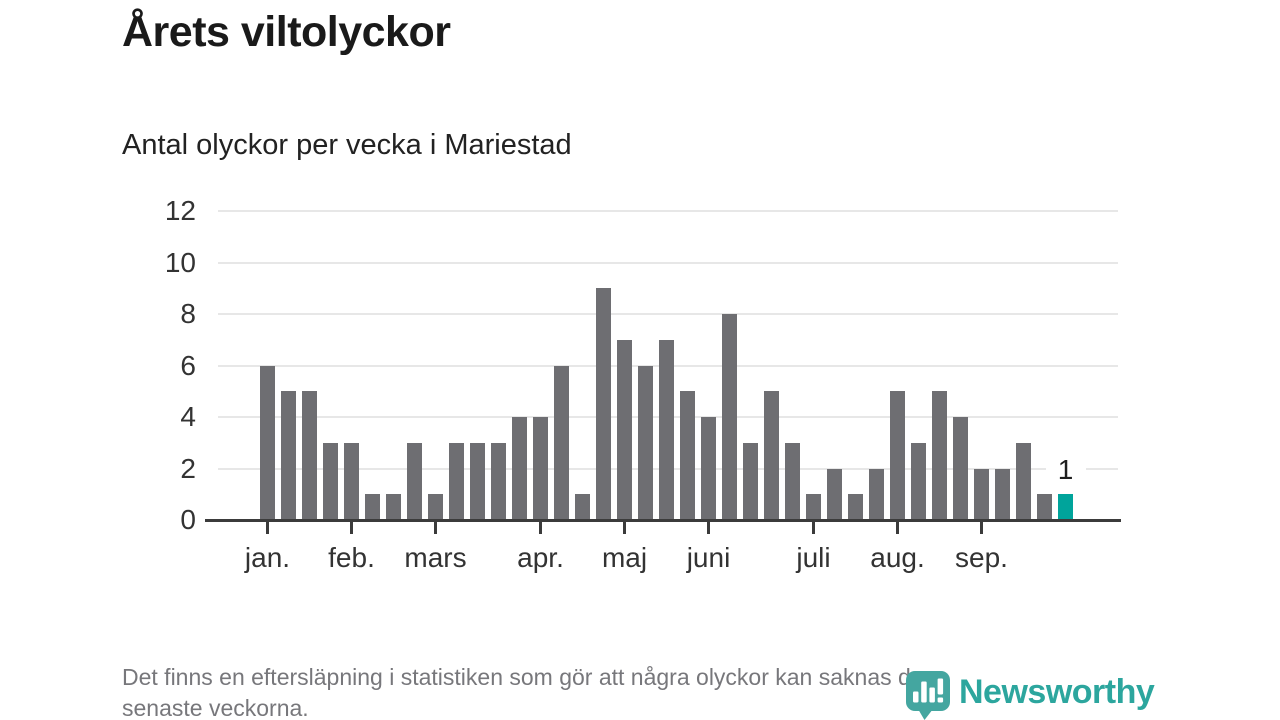  Describe the element at coordinates (928, 695) in the screenshot. I see `newsworthy-pin-barchart-icon` at that location.